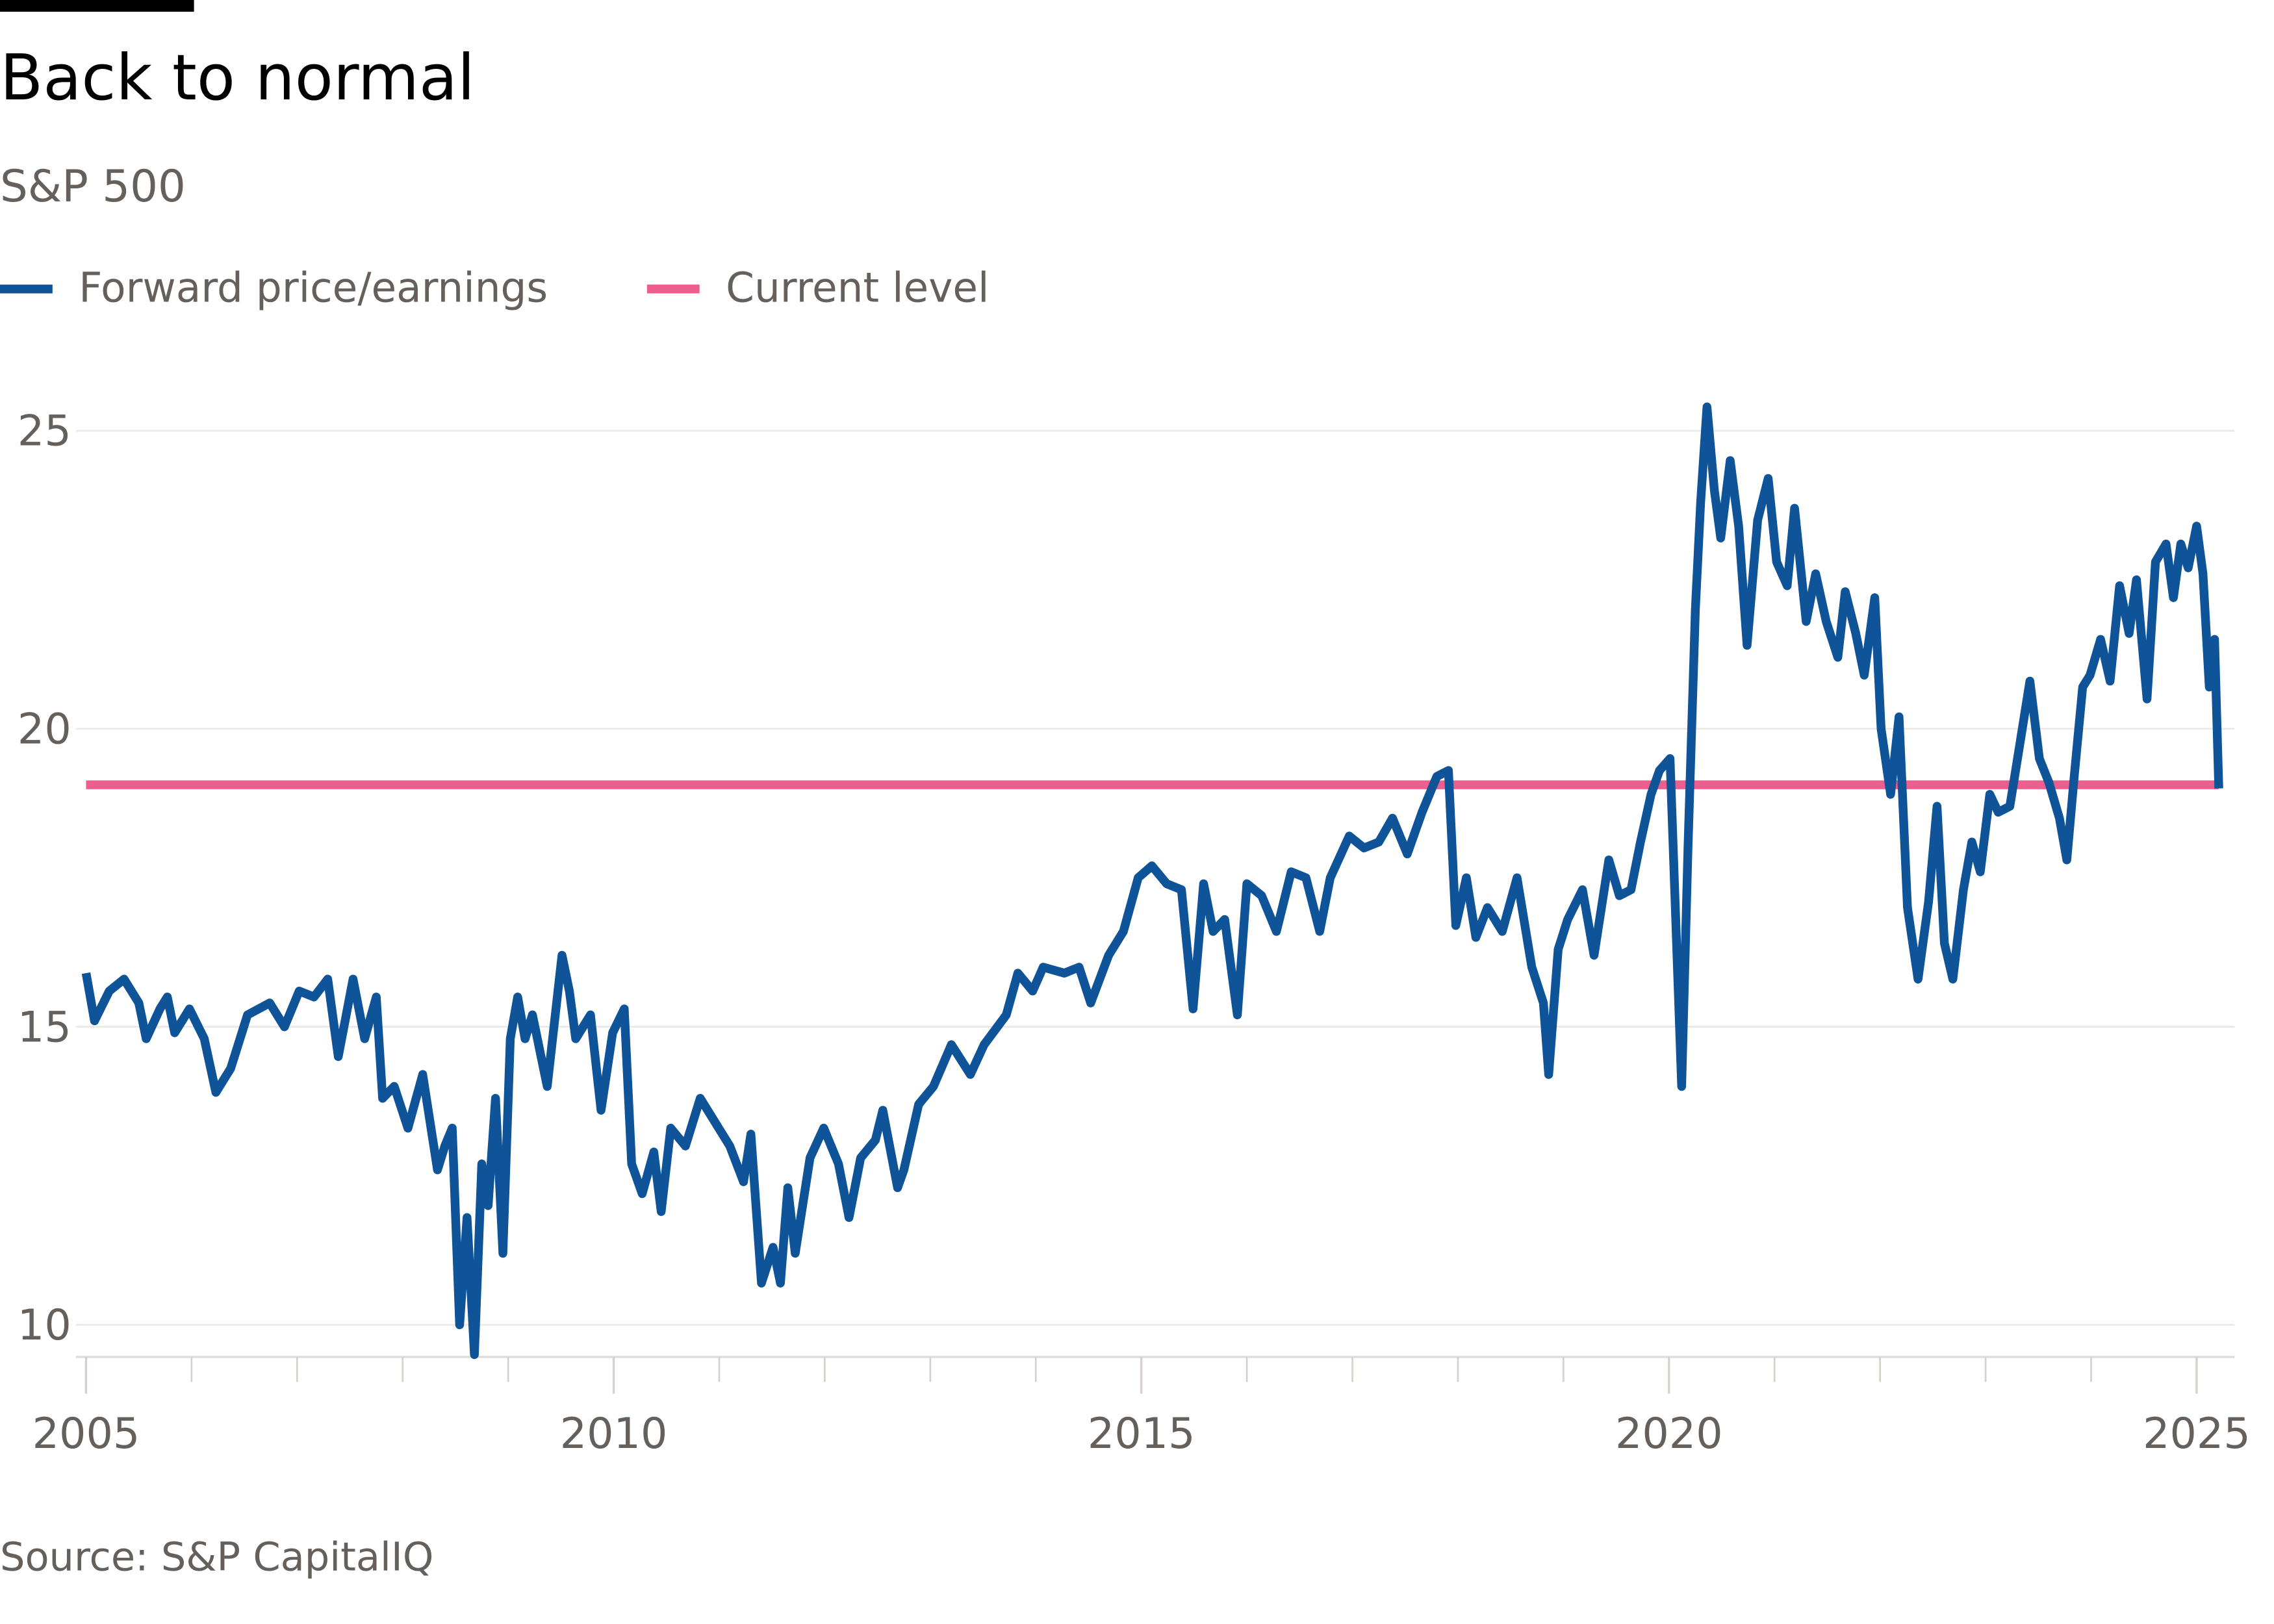  Describe the element at coordinates (1141, 1433) in the screenshot. I see `x-tick-label: 2015` at that location.